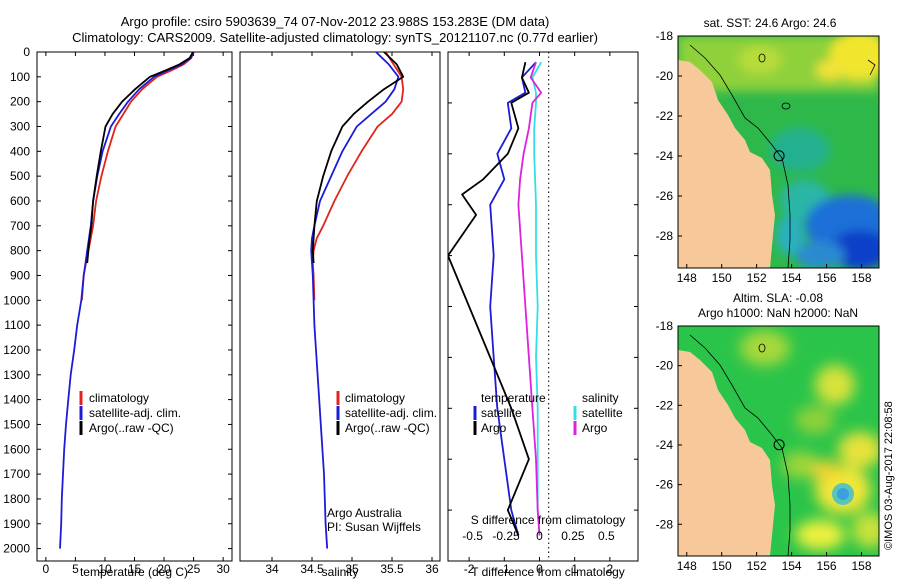 The image size is (900, 580). I want to click on temperature-axis-label: temperature (deg C), so click(134, 572).